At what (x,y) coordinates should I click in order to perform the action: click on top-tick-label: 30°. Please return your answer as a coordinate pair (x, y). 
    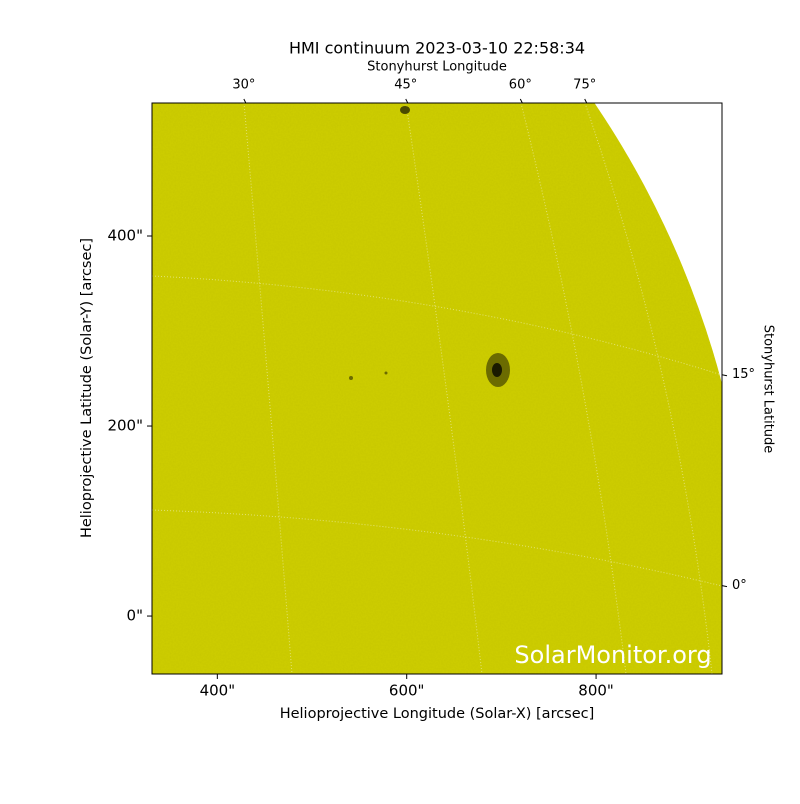
    Looking at the image, I should click on (243, 85).